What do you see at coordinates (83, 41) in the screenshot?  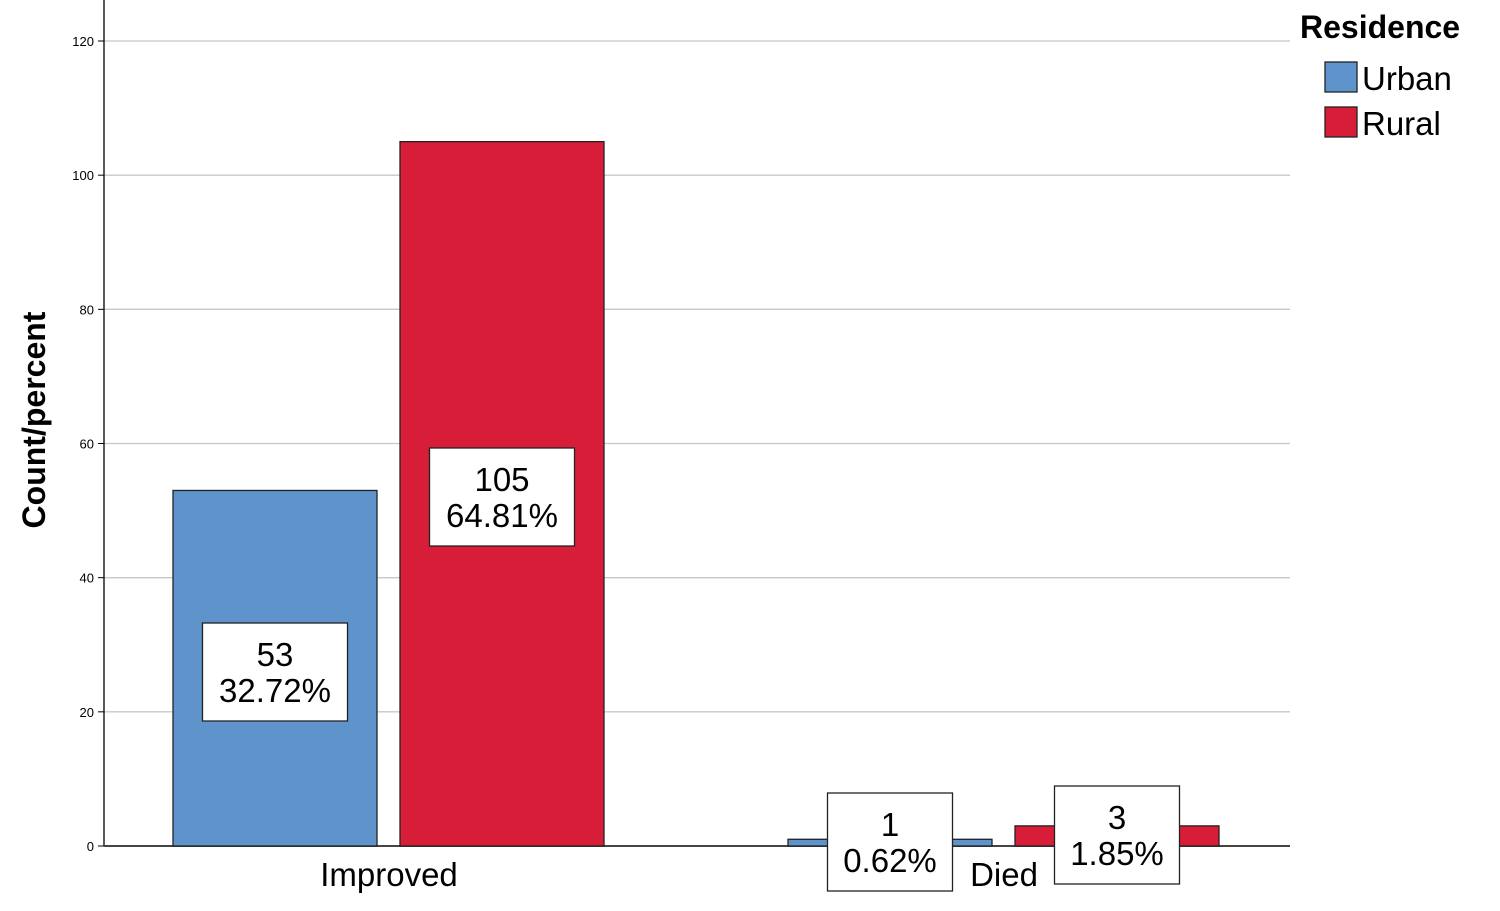 I see `y-tick-label: 120` at bounding box center [83, 41].